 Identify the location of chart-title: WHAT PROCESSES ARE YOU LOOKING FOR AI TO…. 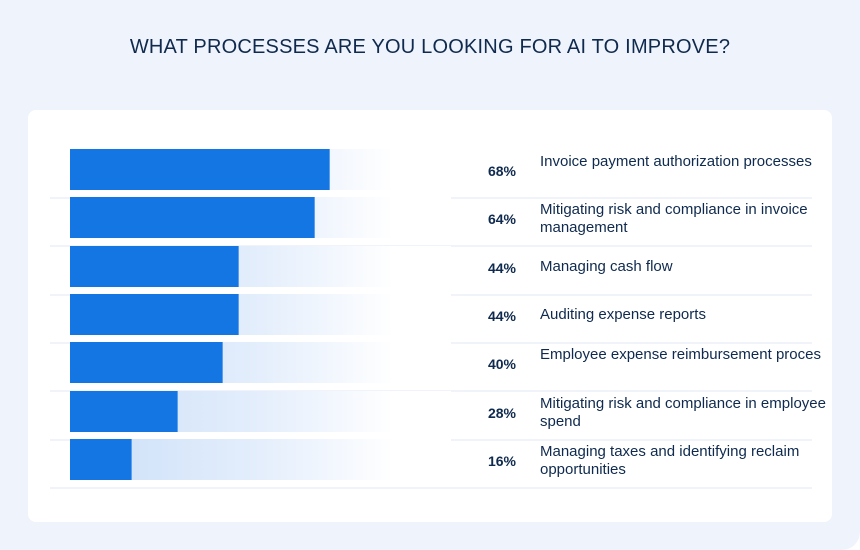
(430, 47).